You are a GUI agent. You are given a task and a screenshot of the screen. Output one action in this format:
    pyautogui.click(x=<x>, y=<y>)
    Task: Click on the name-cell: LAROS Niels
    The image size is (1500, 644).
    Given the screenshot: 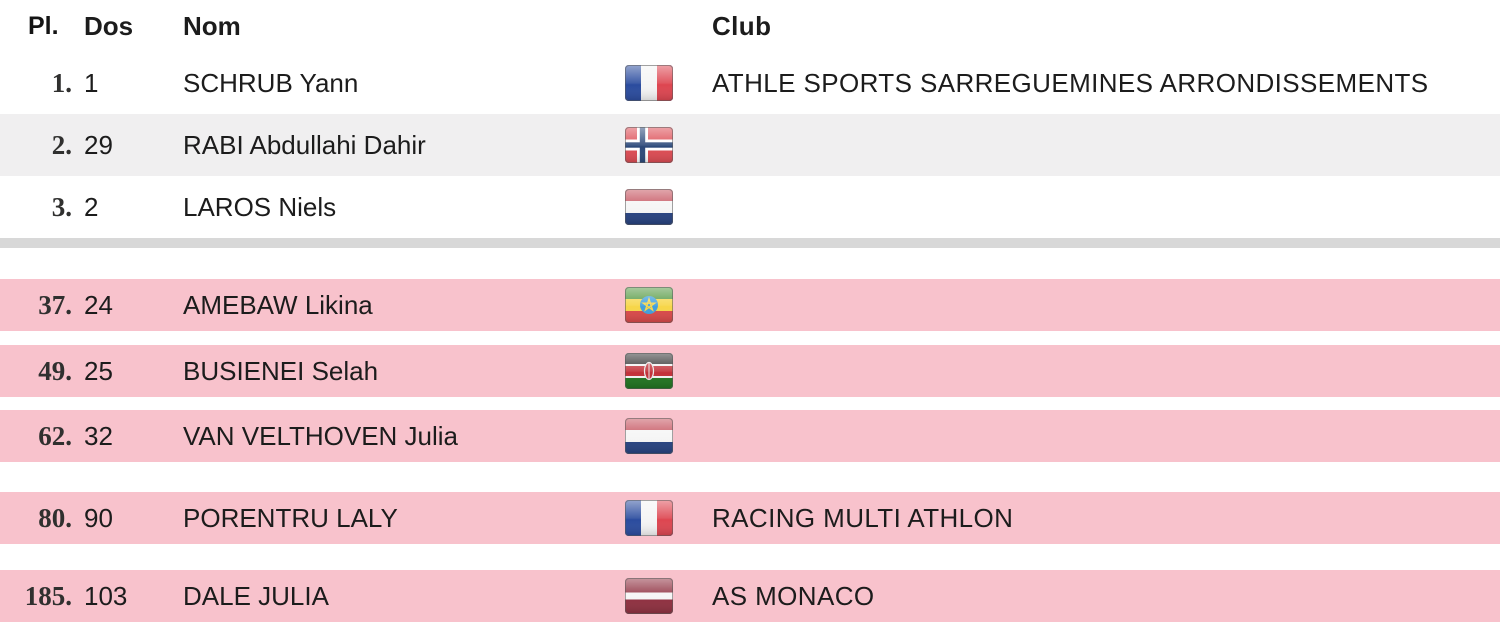 What is the action you would take?
    pyautogui.click(x=260, y=206)
    